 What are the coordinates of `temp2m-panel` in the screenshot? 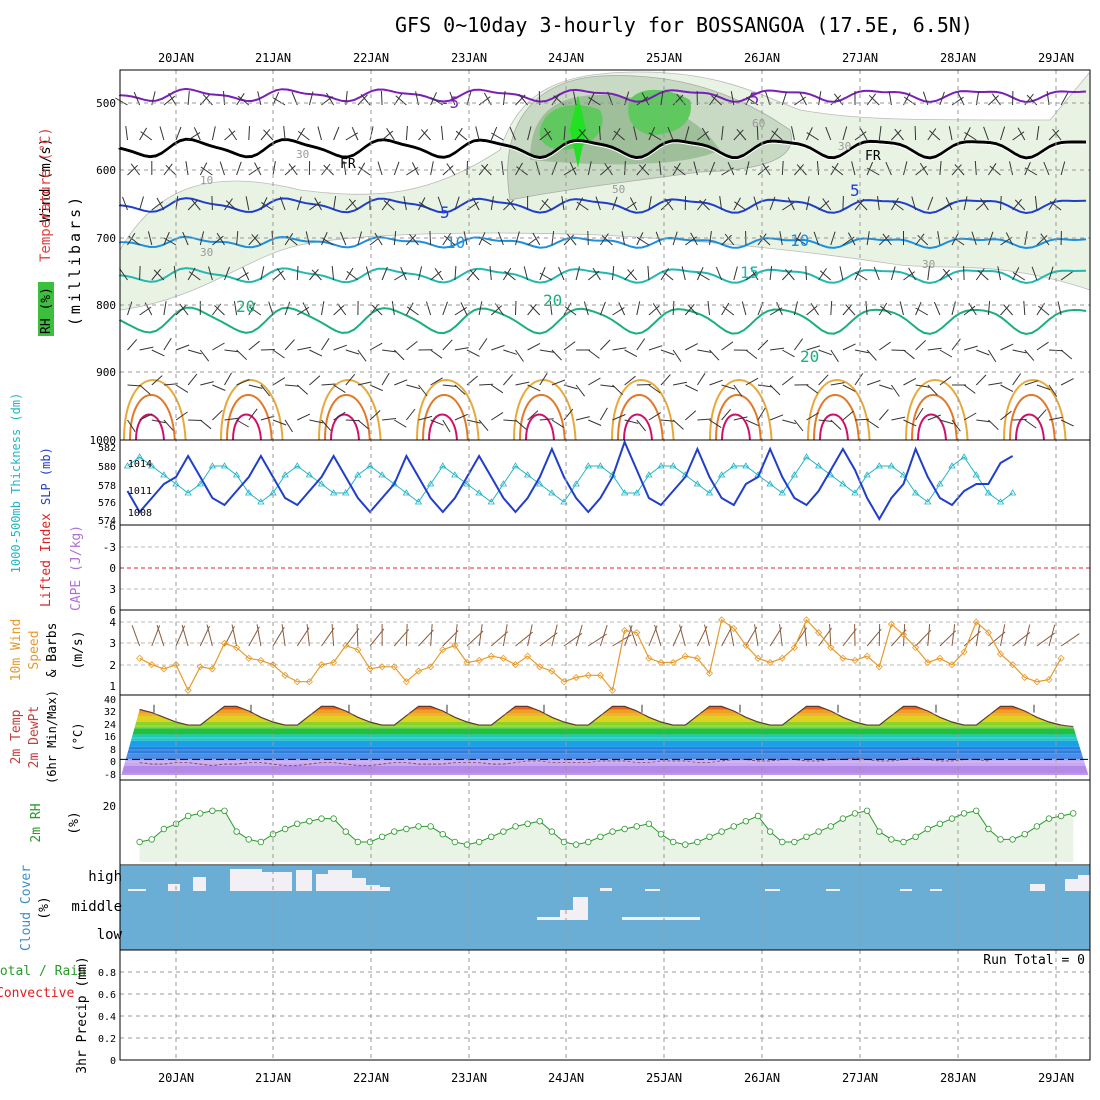 It's located at (605, 739).